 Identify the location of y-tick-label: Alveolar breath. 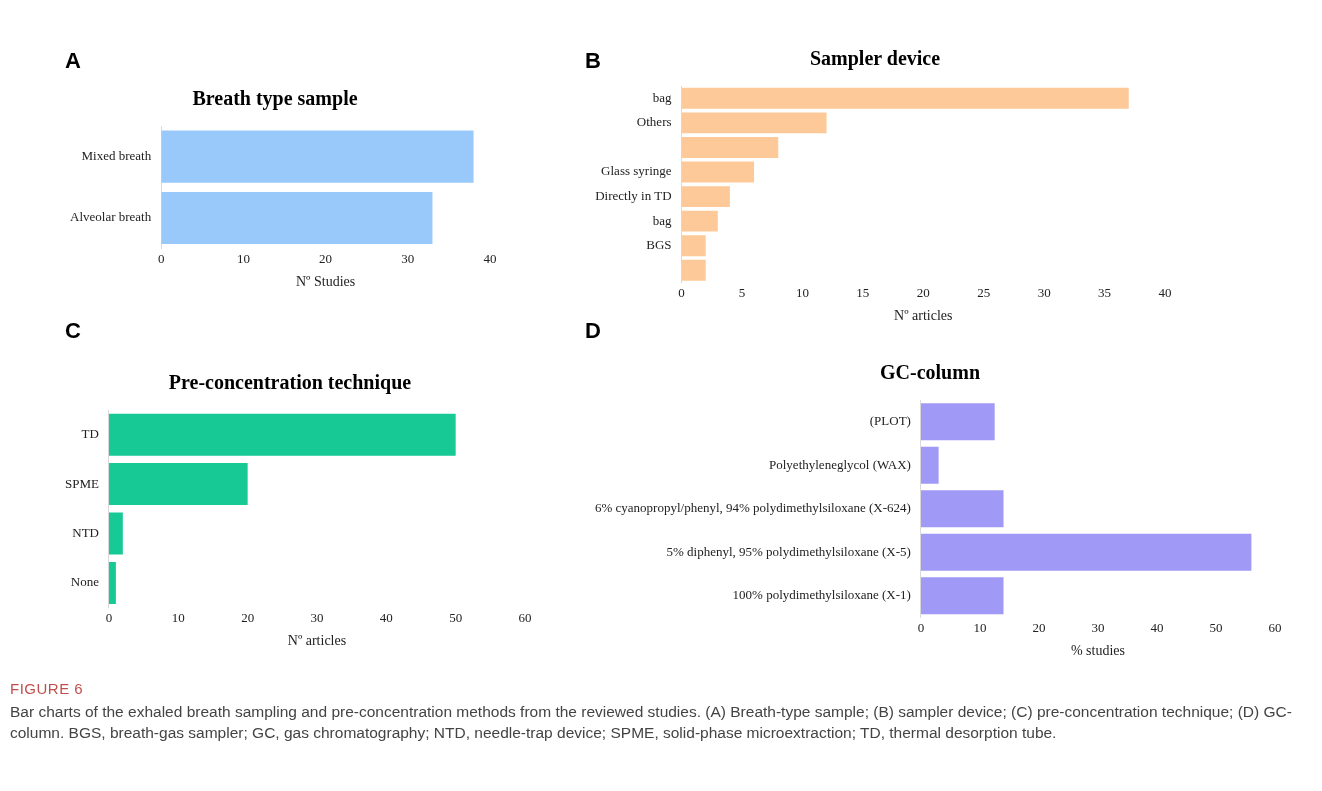
(110, 217).